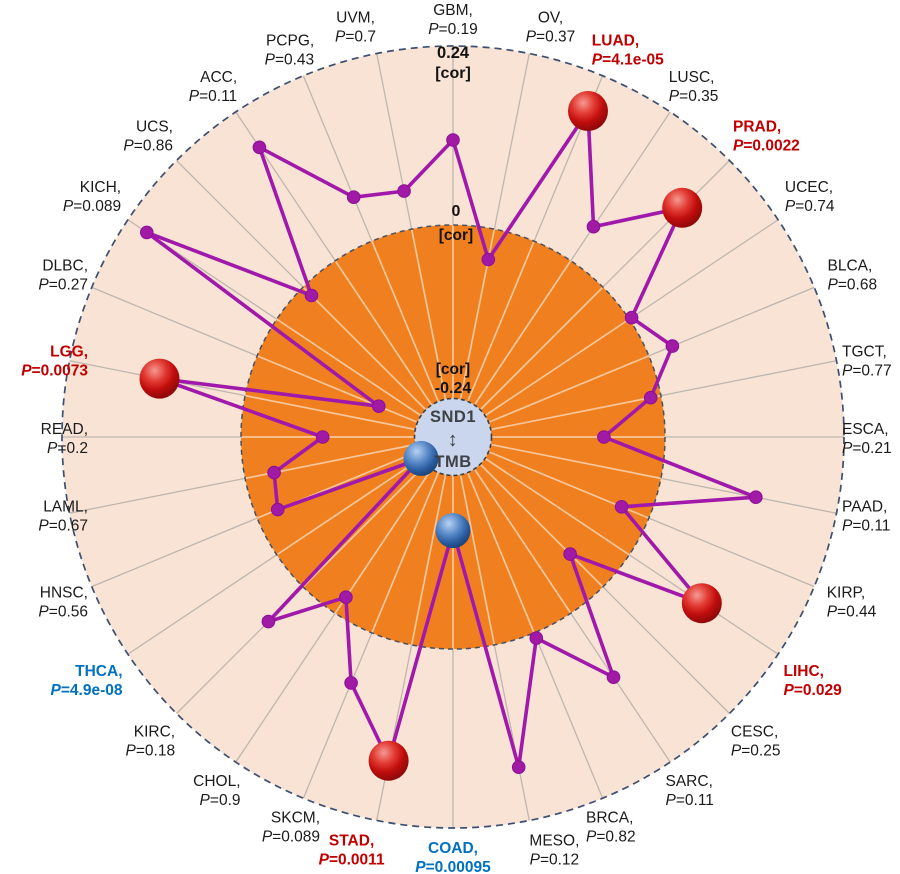 Image resolution: width=900 pixels, height=874 pixels. What do you see at coordinates (349, 506) in the screenshot?
I see `spoke-inner-THCA` at bounding box center [349, 506].